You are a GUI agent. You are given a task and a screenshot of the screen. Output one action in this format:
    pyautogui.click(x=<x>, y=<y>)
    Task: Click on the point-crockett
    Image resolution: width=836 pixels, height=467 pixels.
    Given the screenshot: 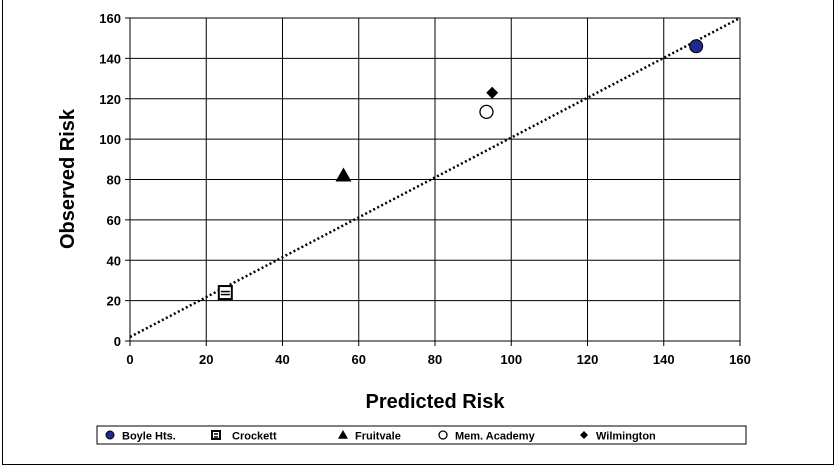 What is the action you would take?
    pyautogui.click(x=225, y=293)
    